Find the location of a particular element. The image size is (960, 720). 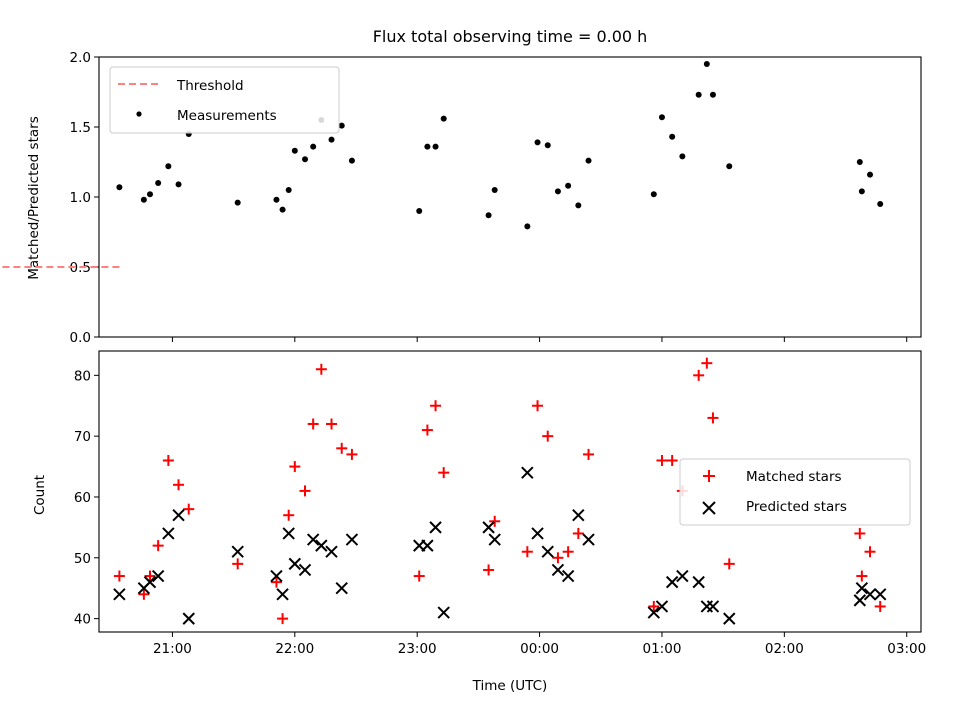

predicted-legend-label: Predicted stars is located at coordinates (796, 507).